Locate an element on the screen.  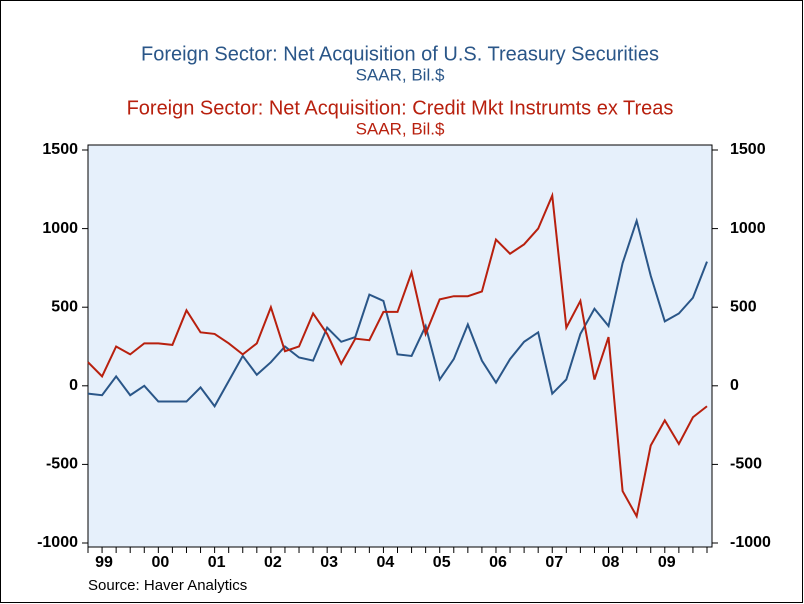
y2-tick-label: 1000 is located at coordinates (748, 228).